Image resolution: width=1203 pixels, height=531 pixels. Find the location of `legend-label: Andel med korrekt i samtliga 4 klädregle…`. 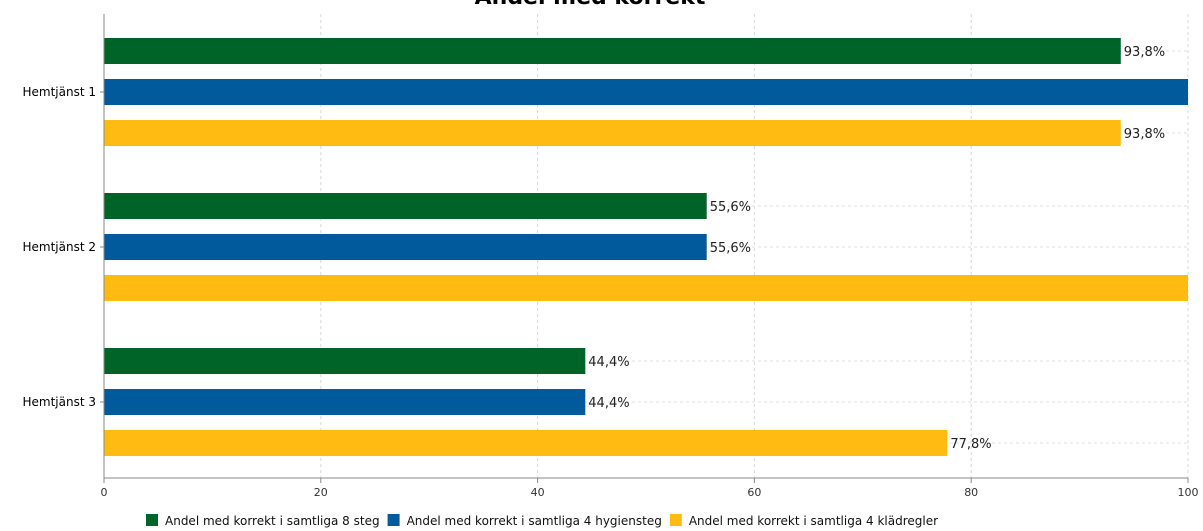

legend-label: Andel med korrekt i samtliga 4 klädregle… is located at coordinates (813, 521).